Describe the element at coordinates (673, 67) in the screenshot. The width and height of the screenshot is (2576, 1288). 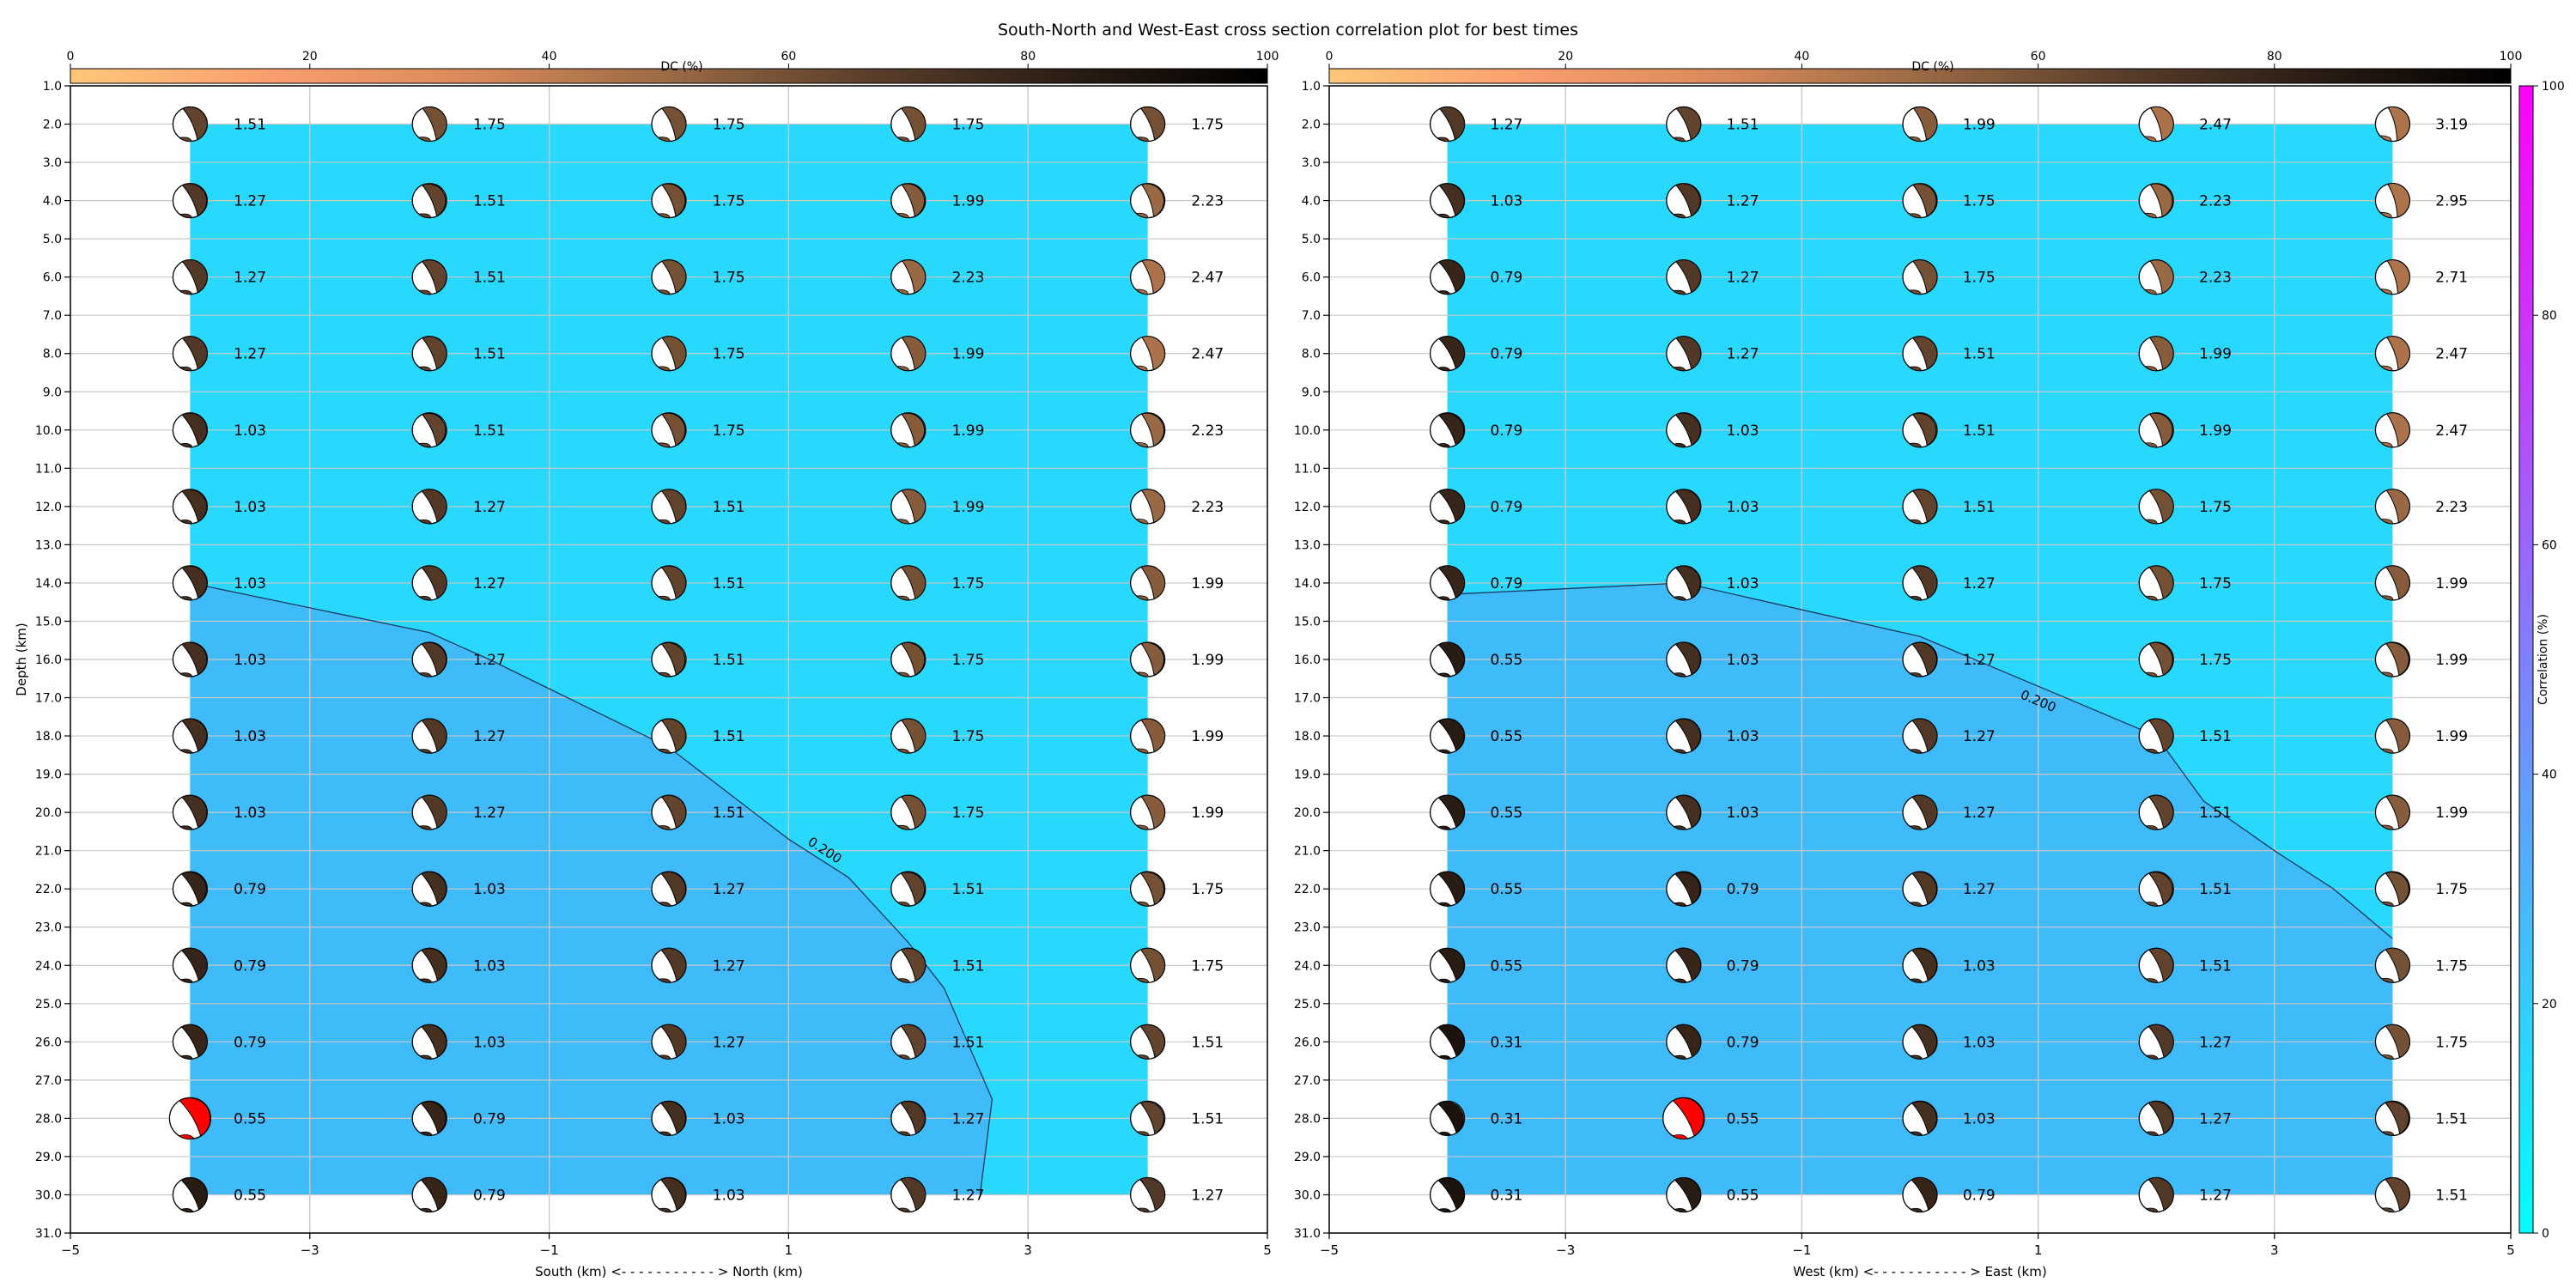
I see `dc-colorbar: 0 20 40 60 80 100 DC (%)` at that location.